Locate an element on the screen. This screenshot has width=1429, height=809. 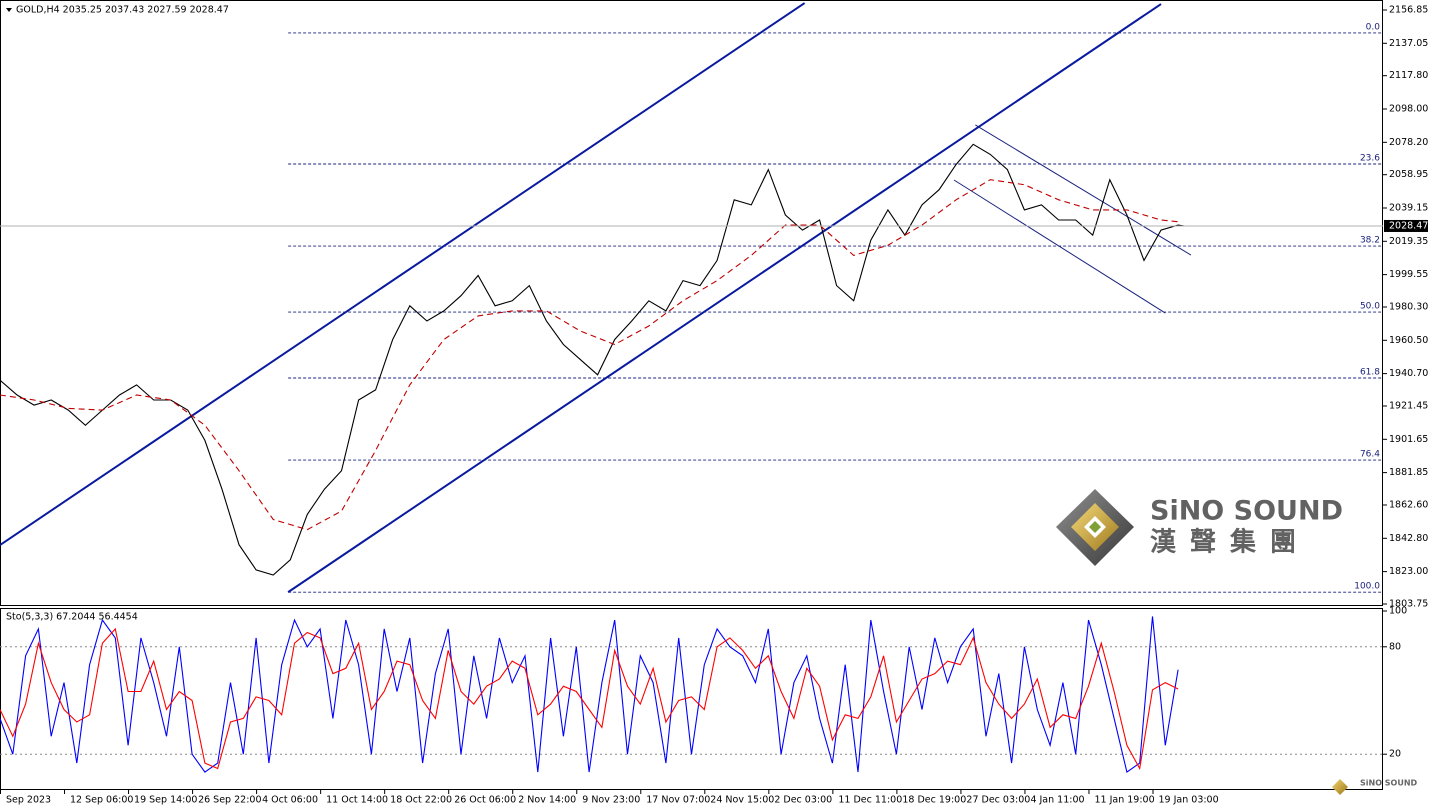
current-price-label: 2028.47 is located at coordinates (1408, 225).